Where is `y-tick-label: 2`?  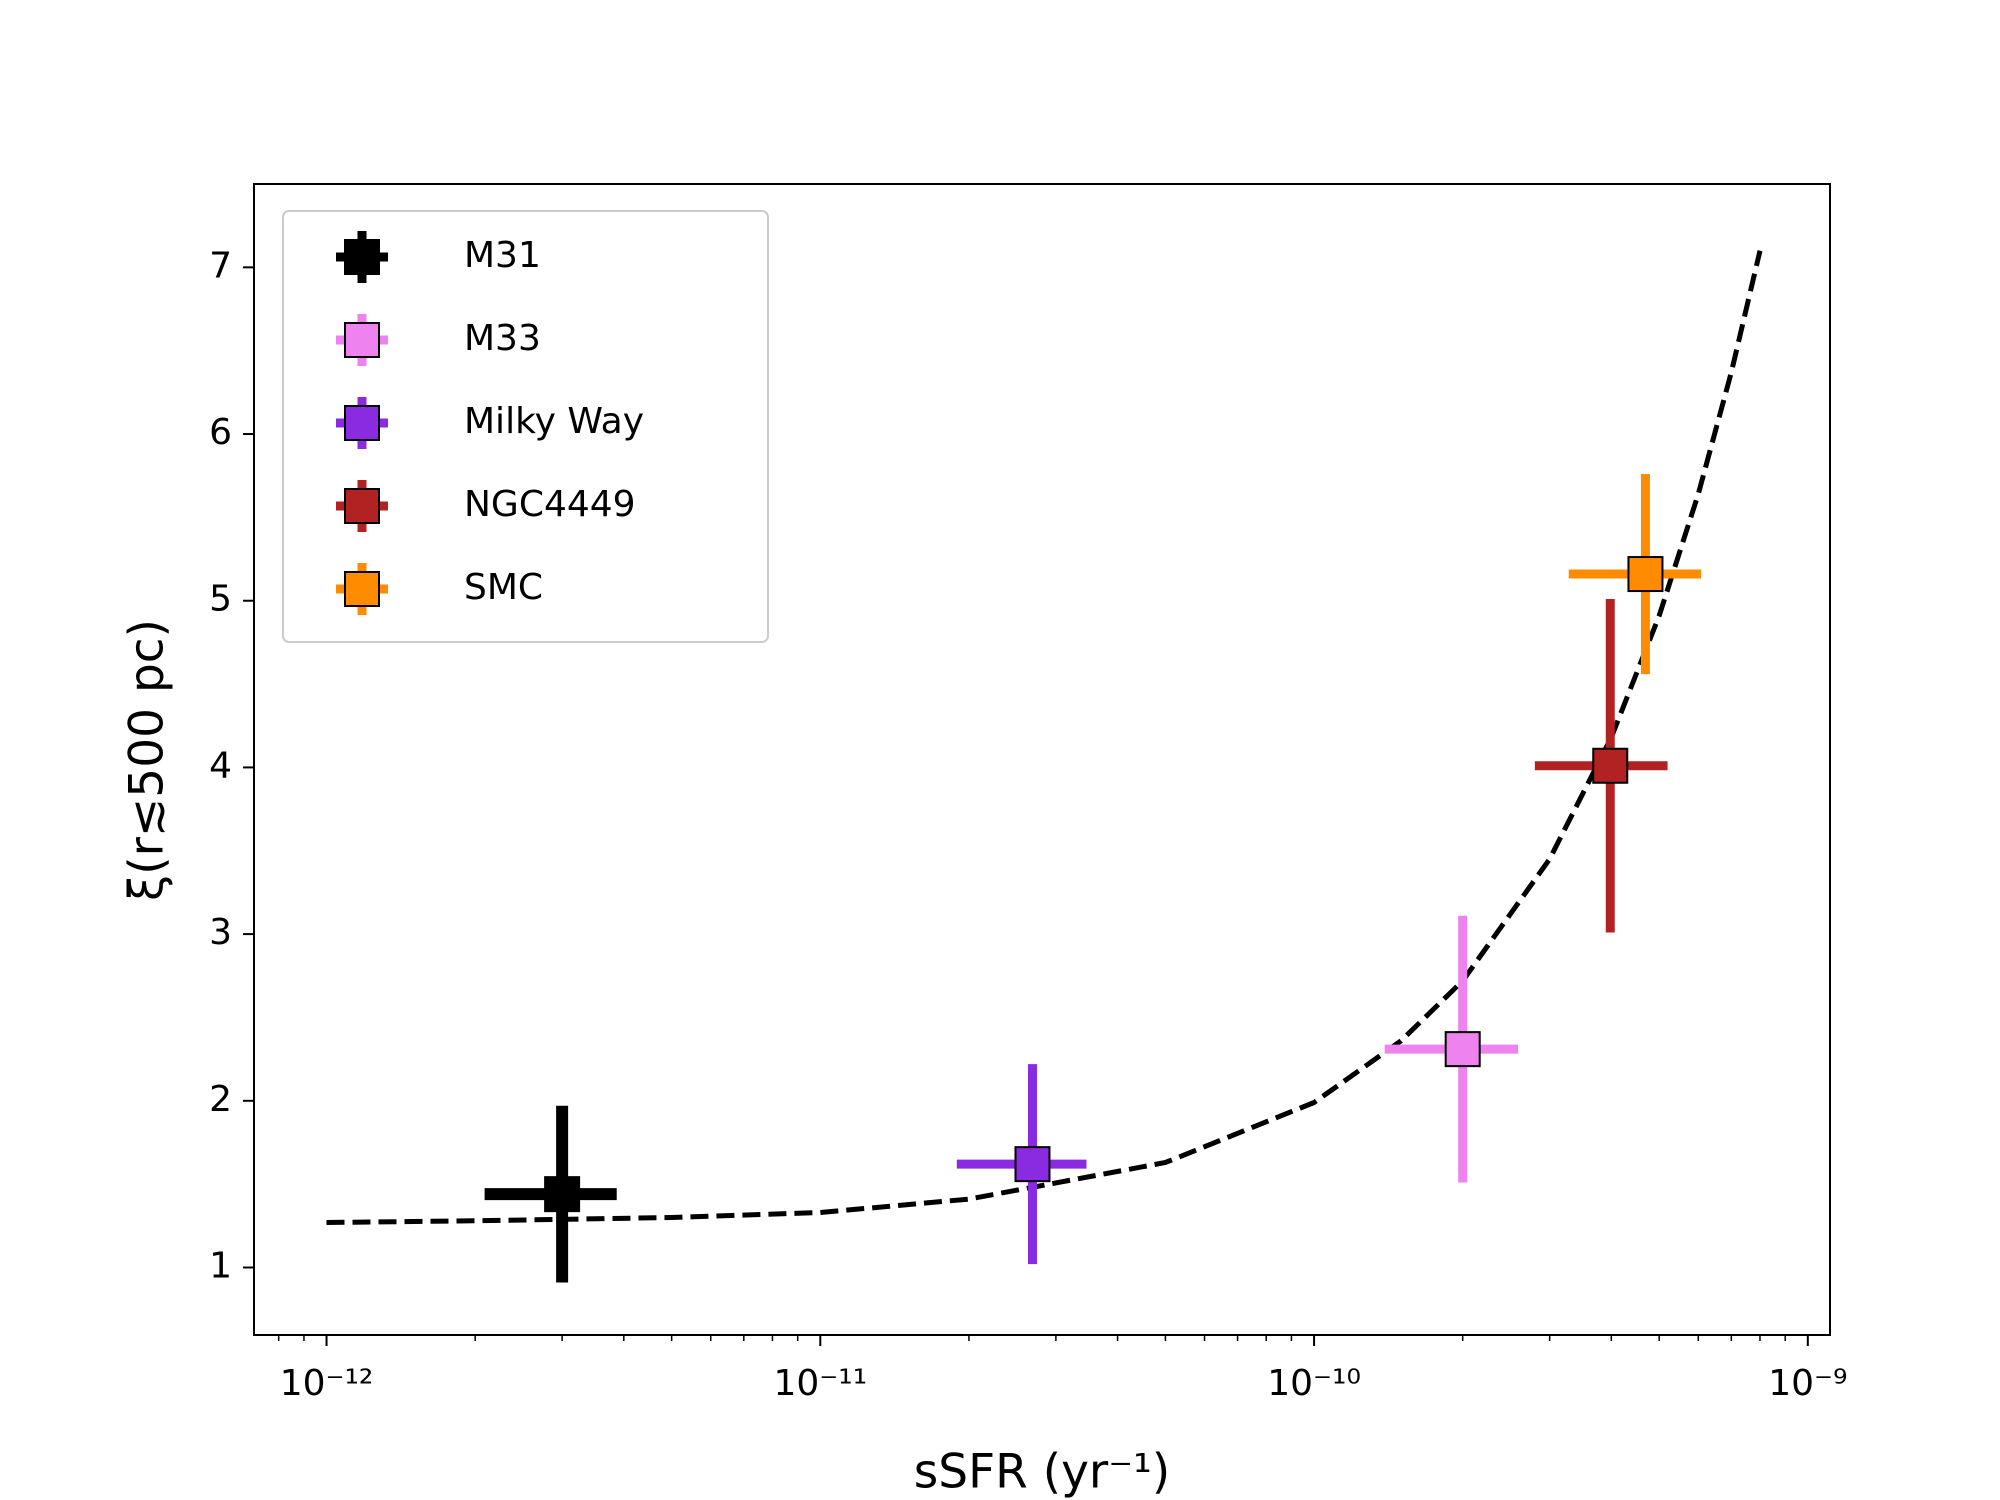
y-tick-label: 2 is located at coordinates (220, 1099).